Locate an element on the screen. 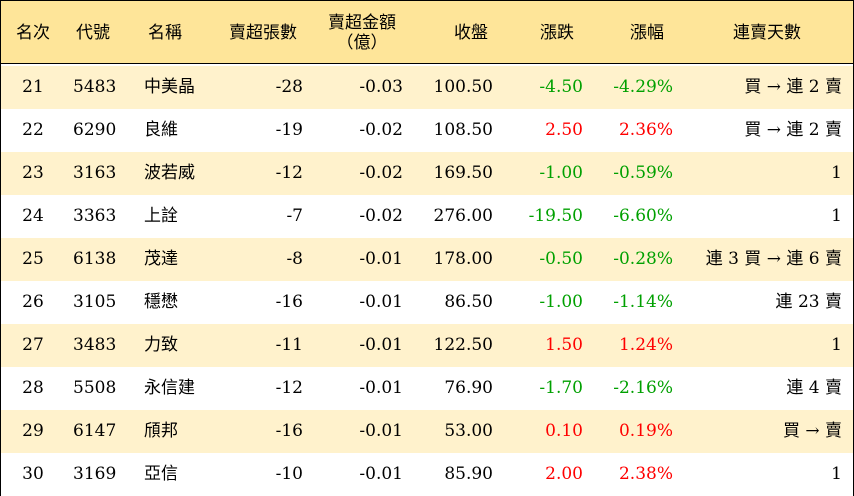 The height and width of the screenshot is (496, 854). cell-net-sell-lots: -28 is located at coordinates (289, 87).